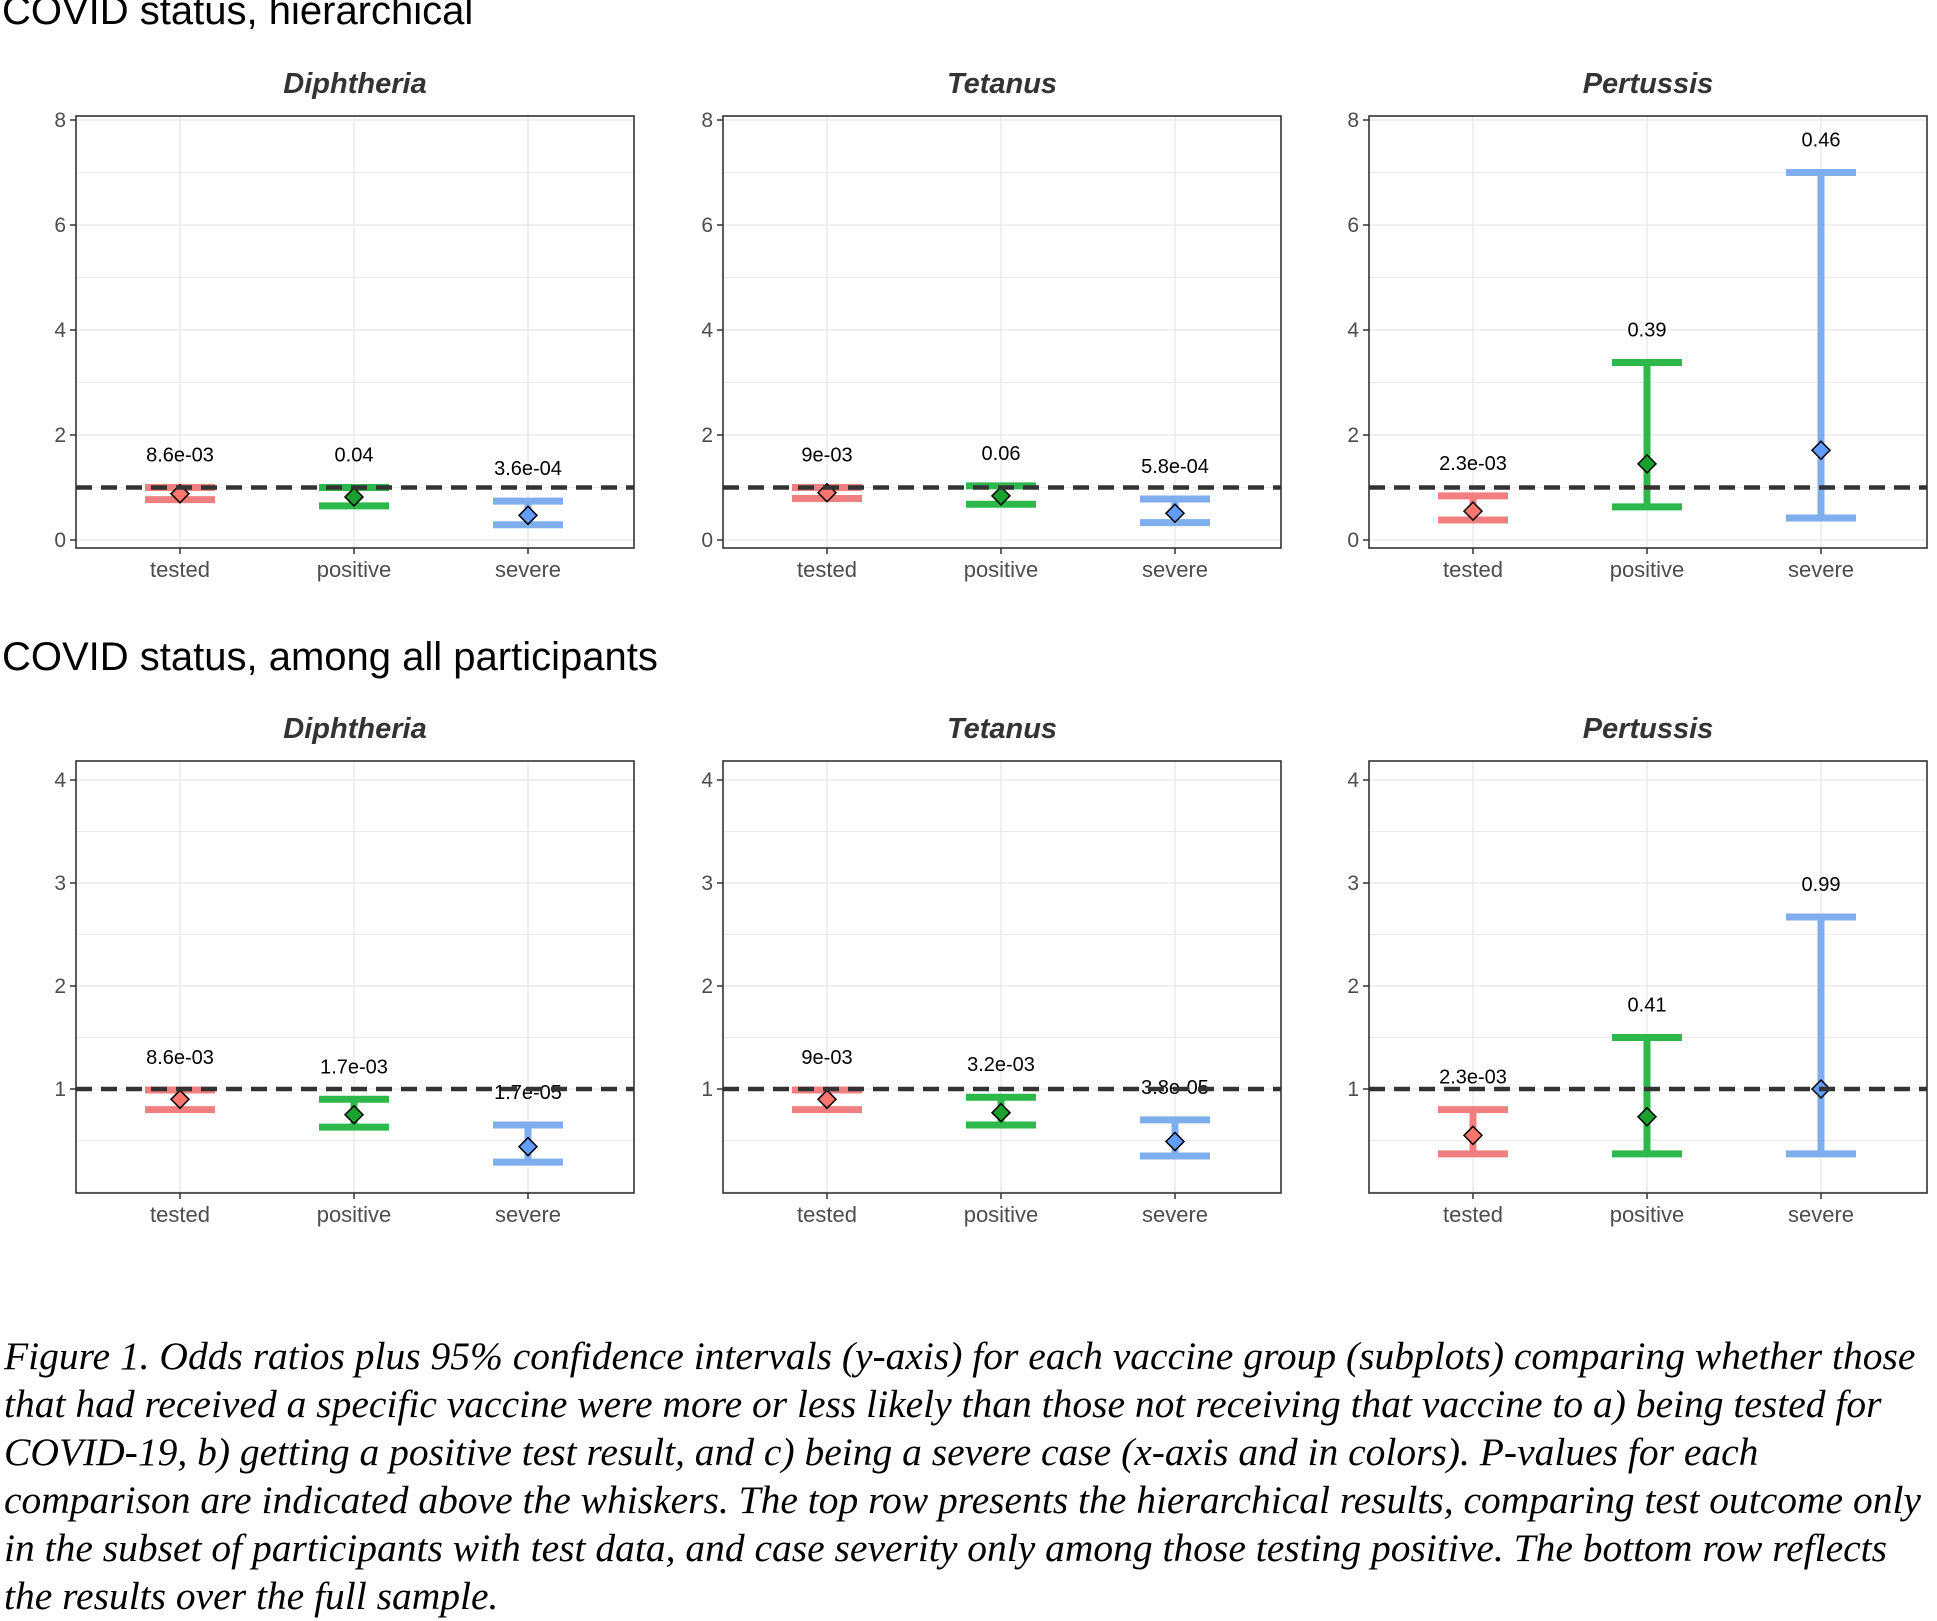 The image size is (1937, 1621). I want to click on p-value-label: 1.7e-03, so click(354, 1067).